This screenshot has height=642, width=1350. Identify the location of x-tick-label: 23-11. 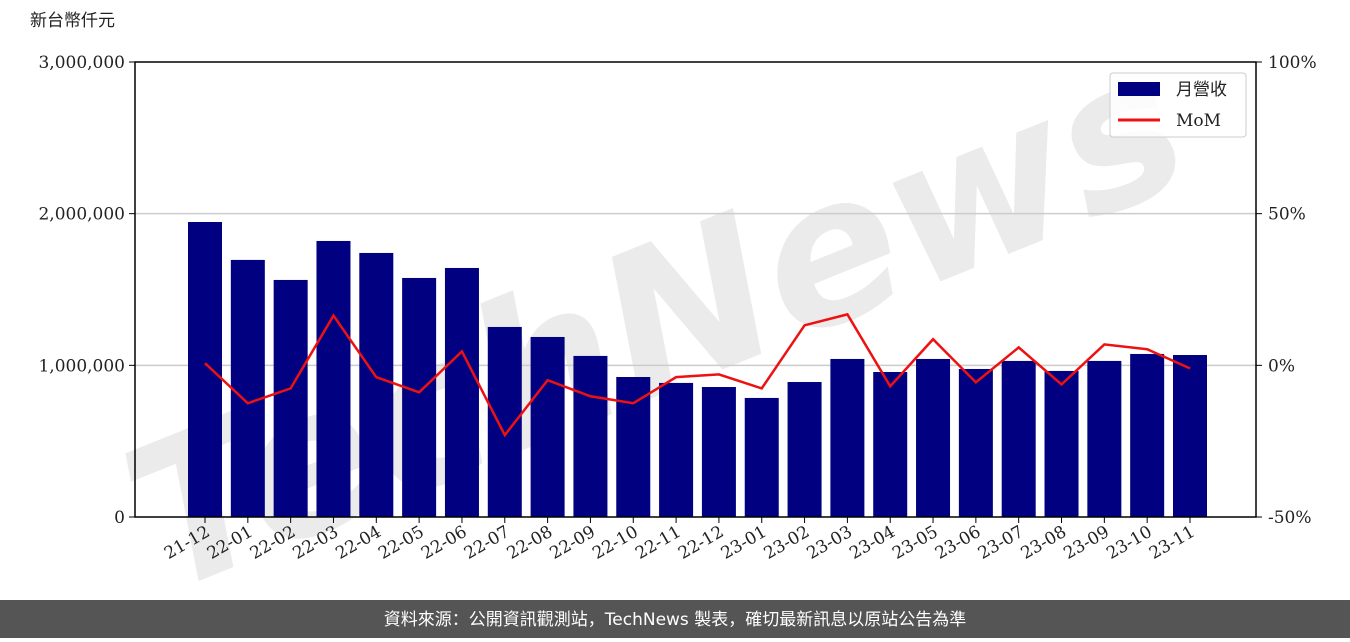
(1172, 543).